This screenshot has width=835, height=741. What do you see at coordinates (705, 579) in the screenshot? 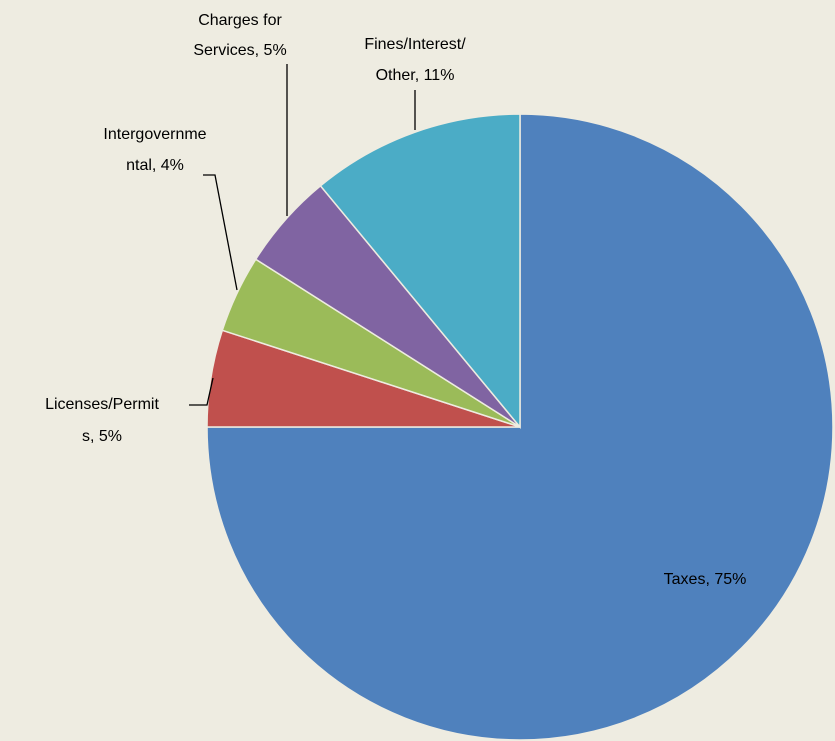
I see `data-label: Taxes, 75%` at bounding box center [705, 579].